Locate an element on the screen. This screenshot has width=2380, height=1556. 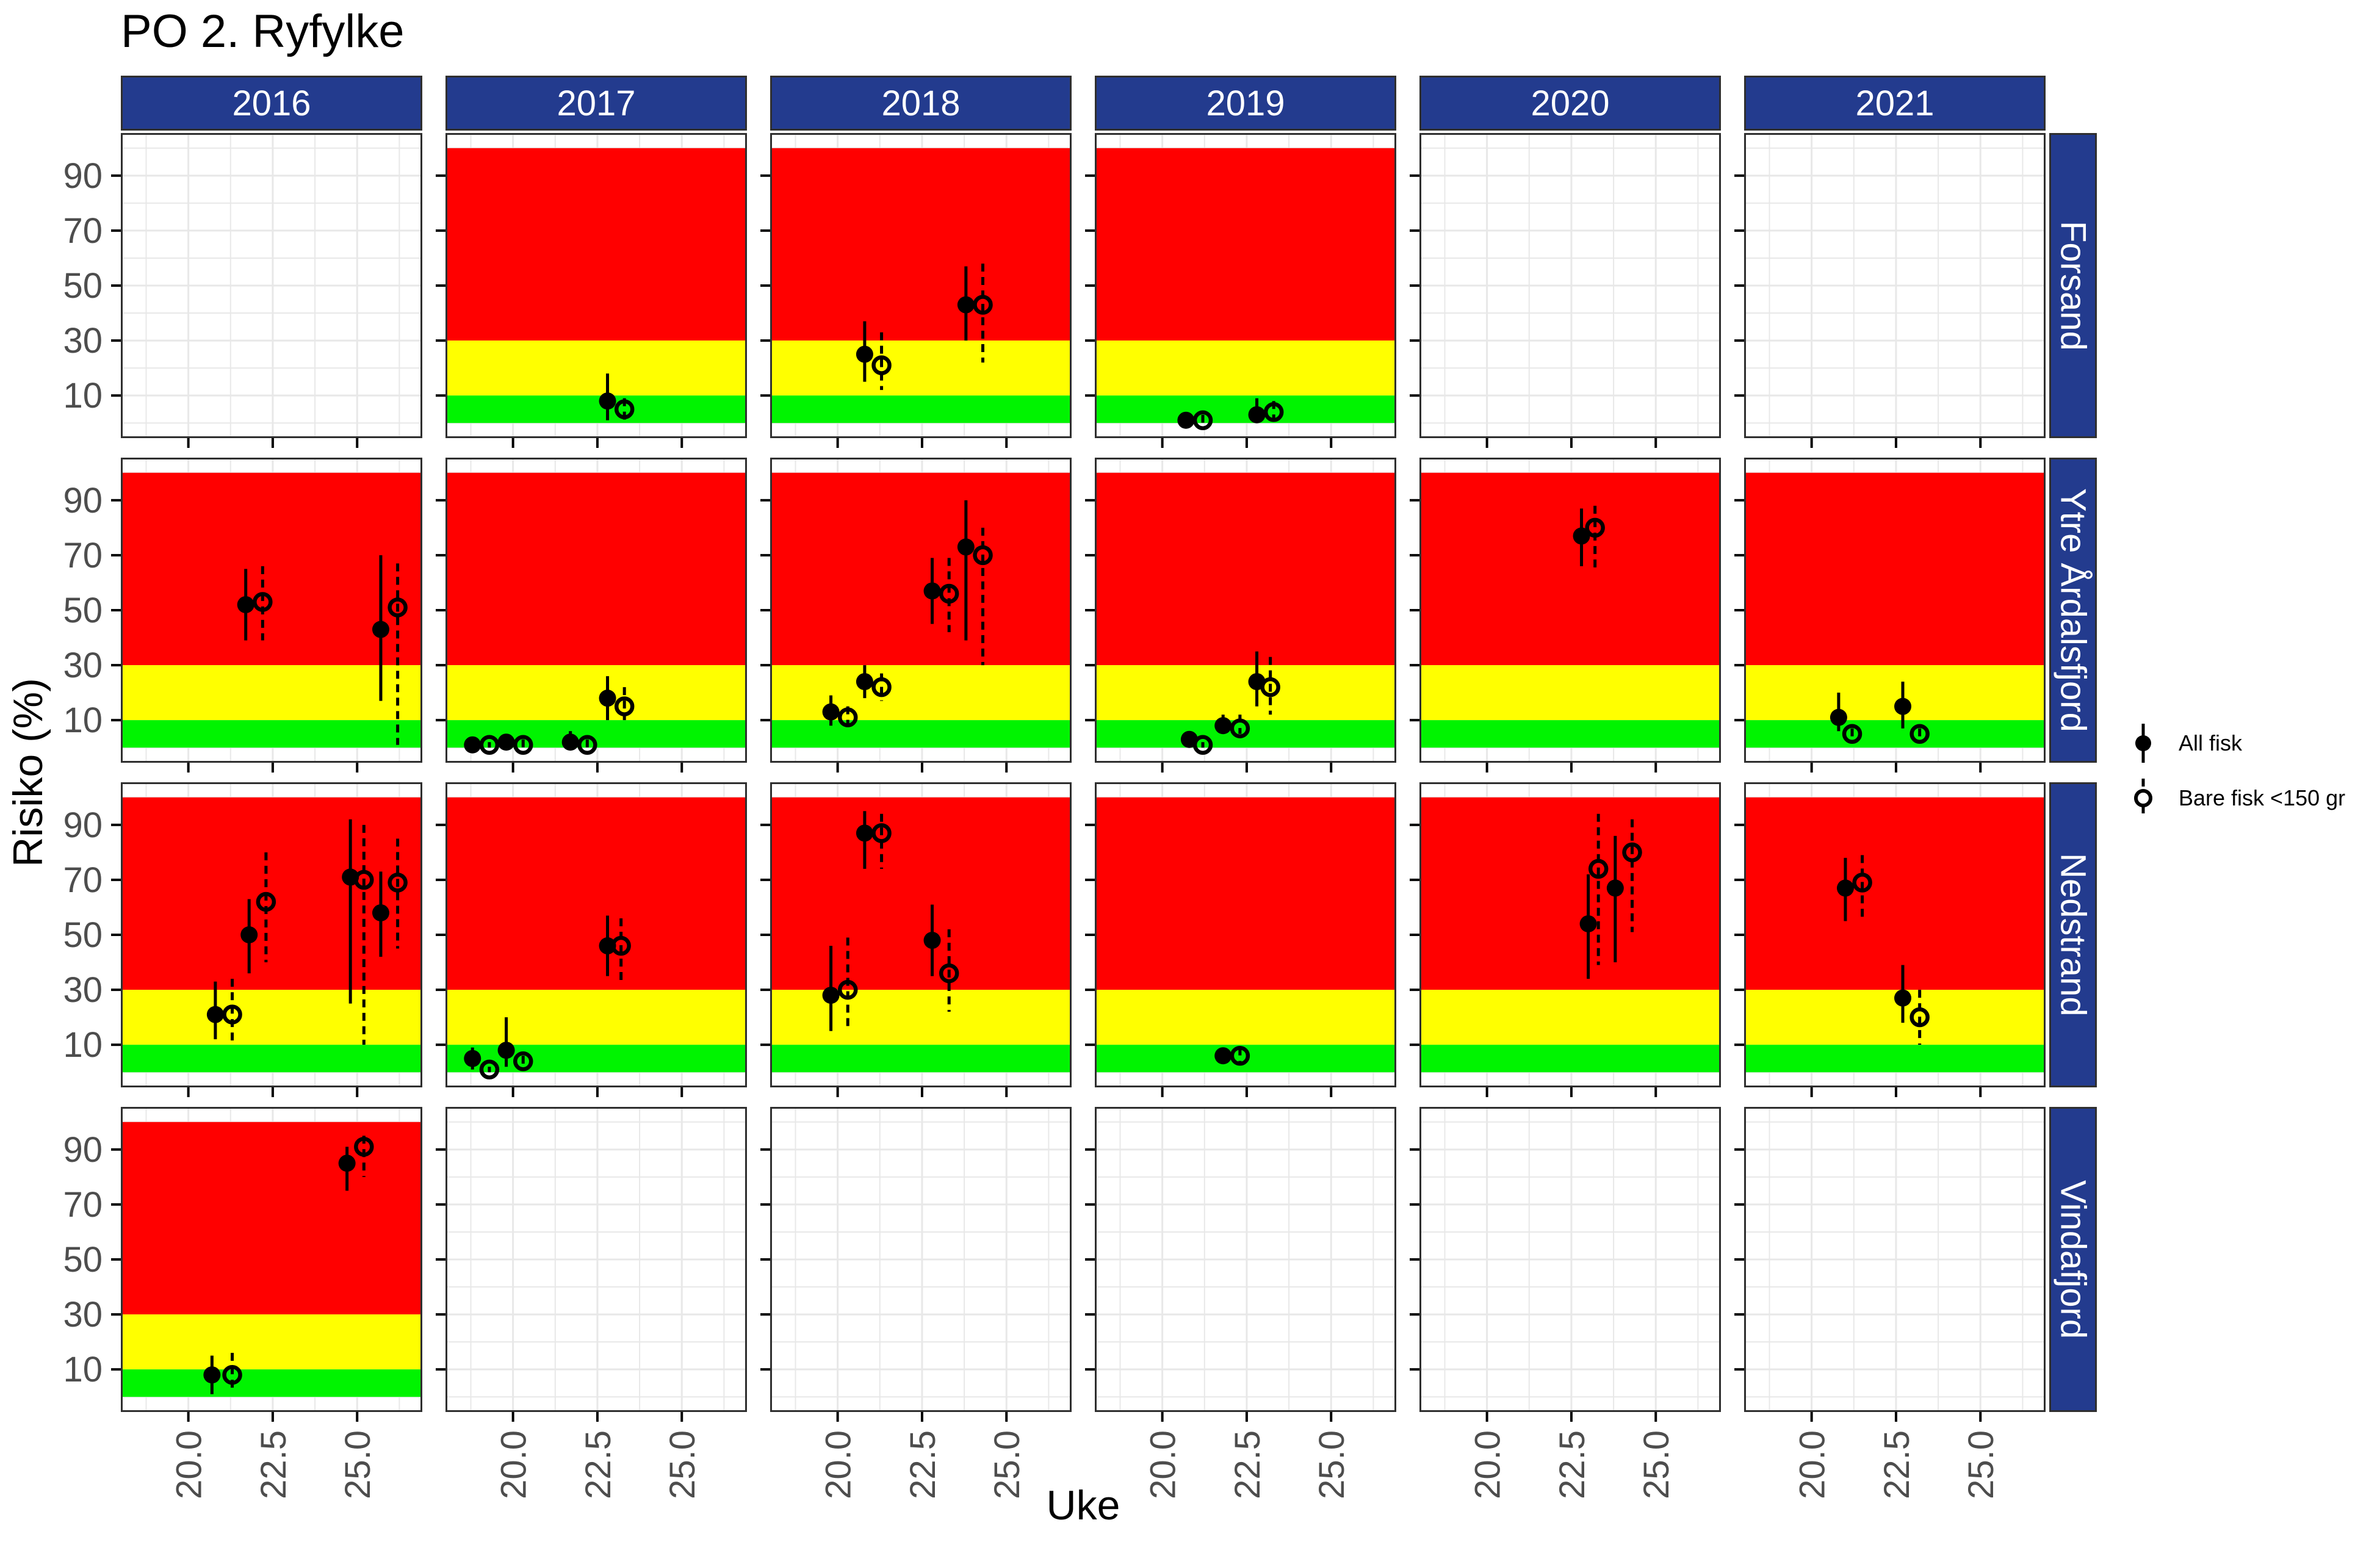
facet-column-strip-2019: 2019 is located at coordinates (1245, 103).